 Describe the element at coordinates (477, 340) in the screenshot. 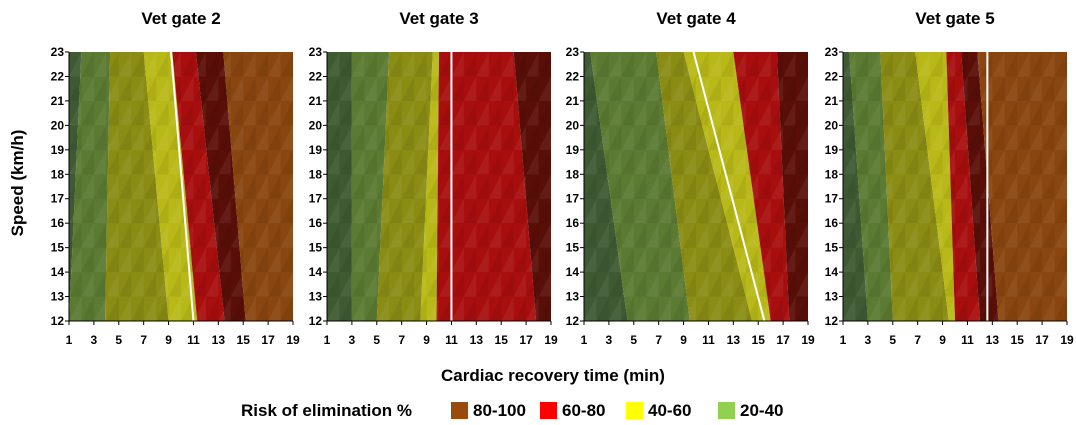

I see `x-tick-label: 13` at that location.